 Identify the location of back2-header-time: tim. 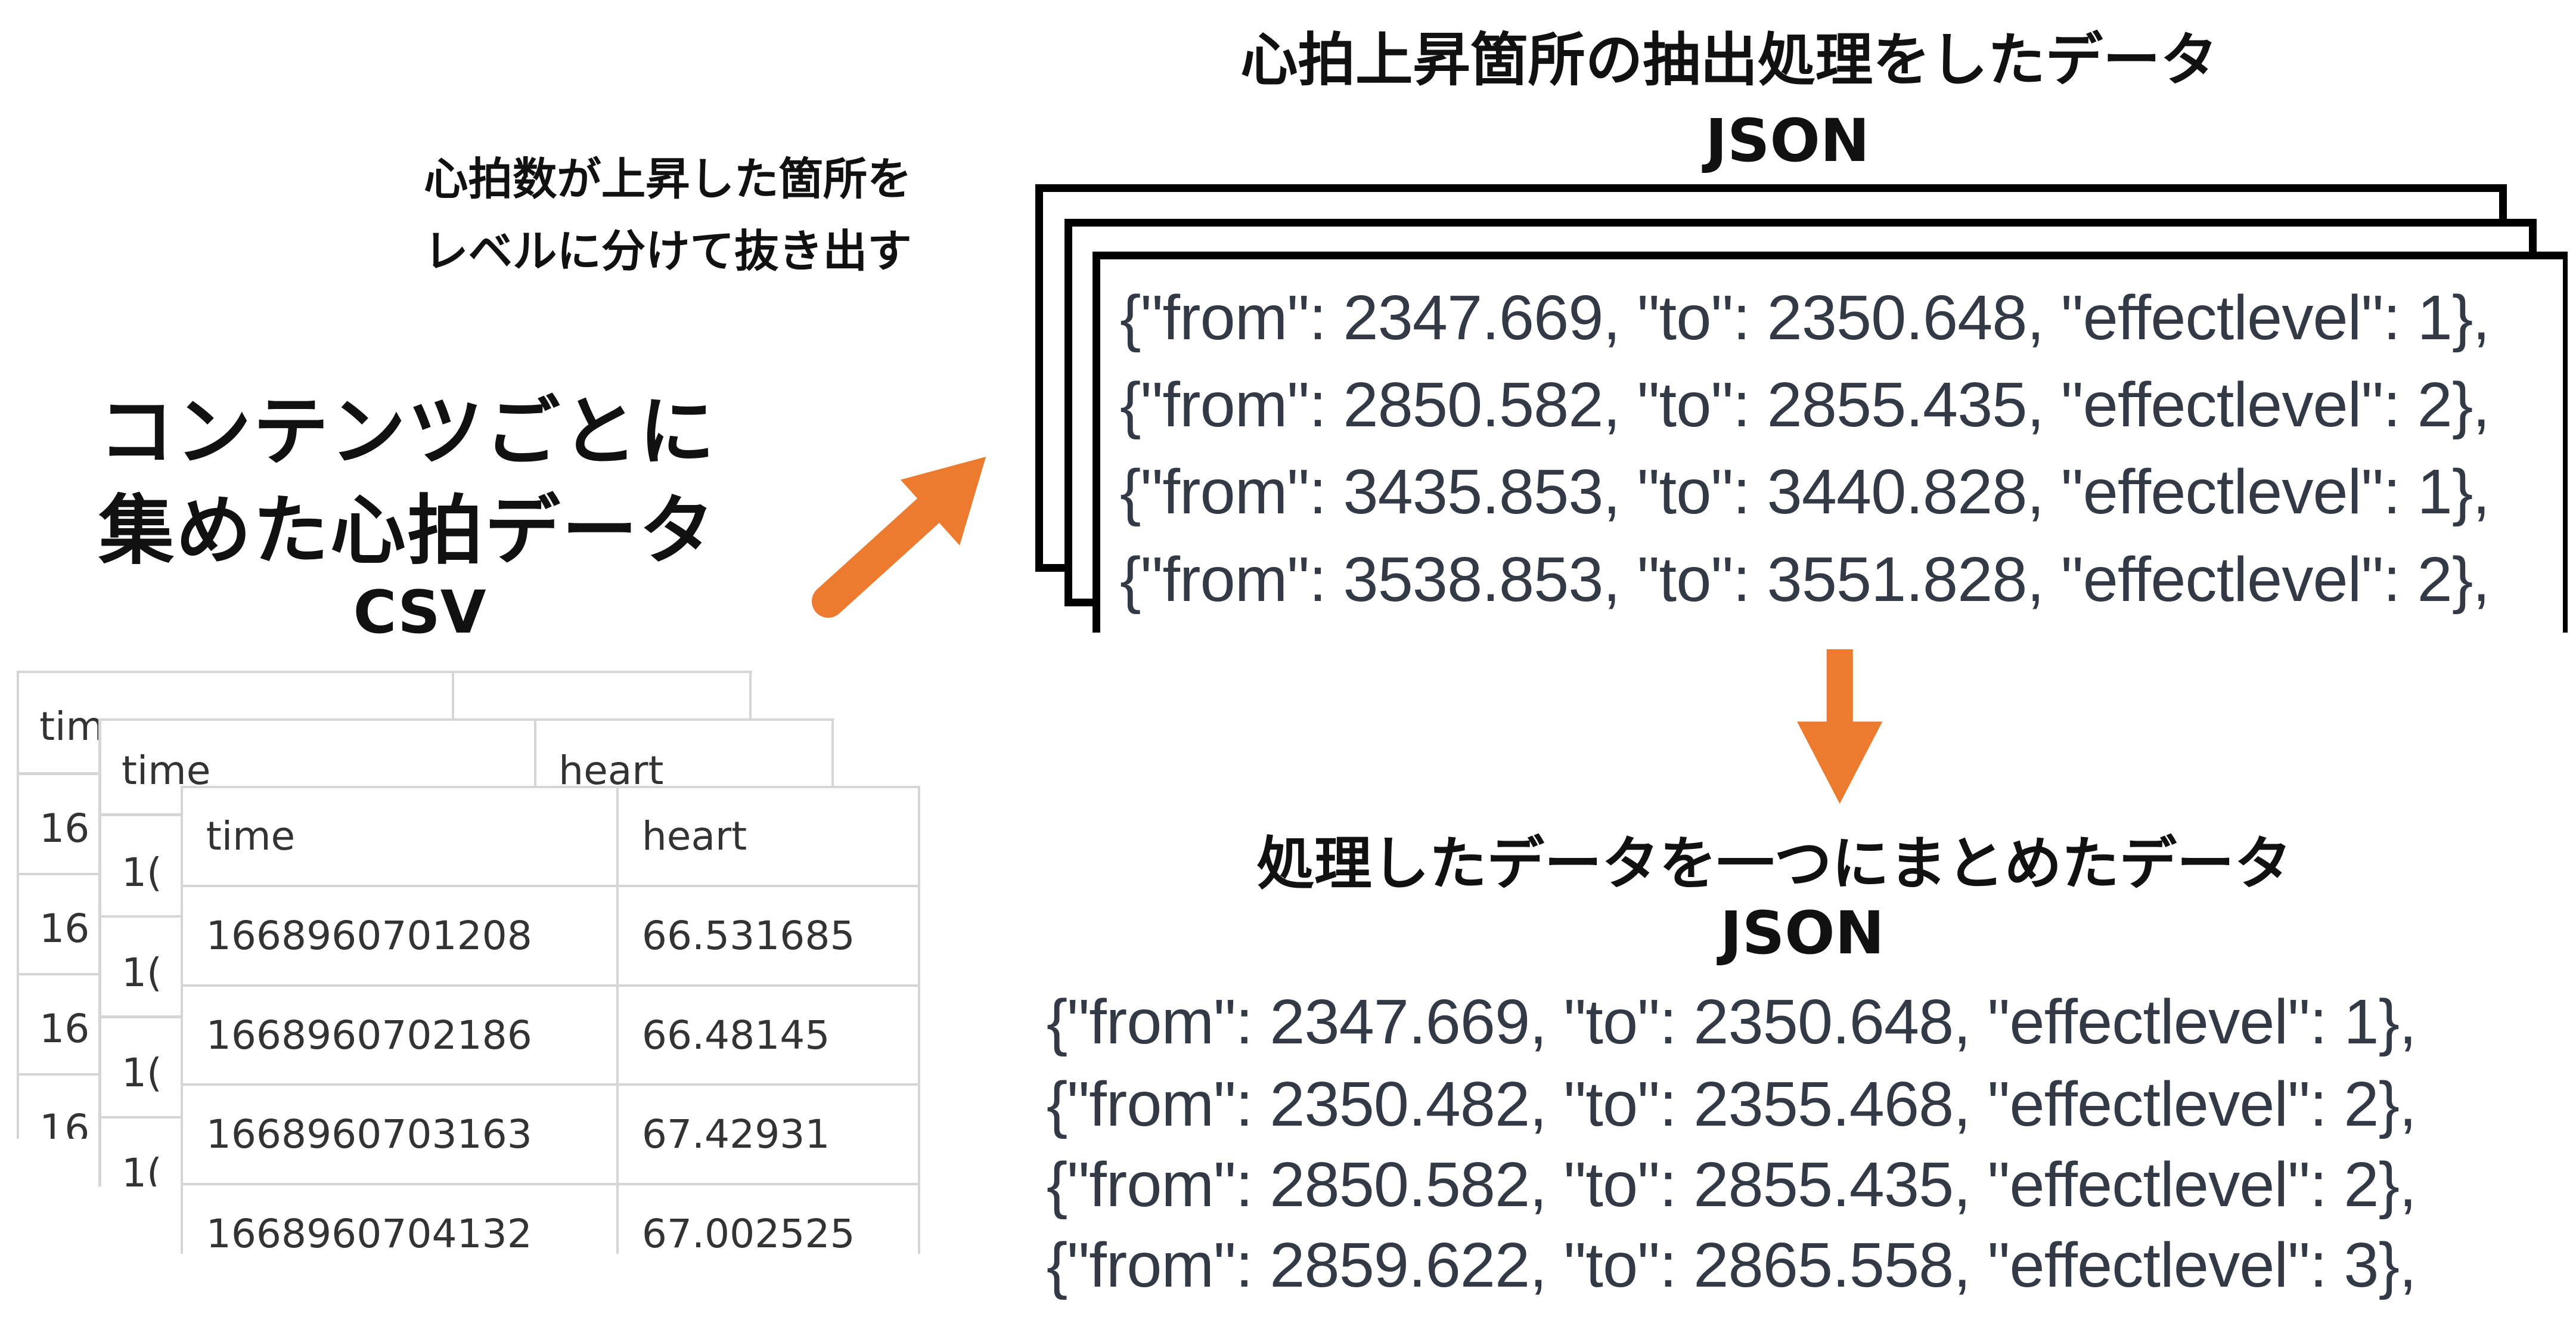
(72, 726).